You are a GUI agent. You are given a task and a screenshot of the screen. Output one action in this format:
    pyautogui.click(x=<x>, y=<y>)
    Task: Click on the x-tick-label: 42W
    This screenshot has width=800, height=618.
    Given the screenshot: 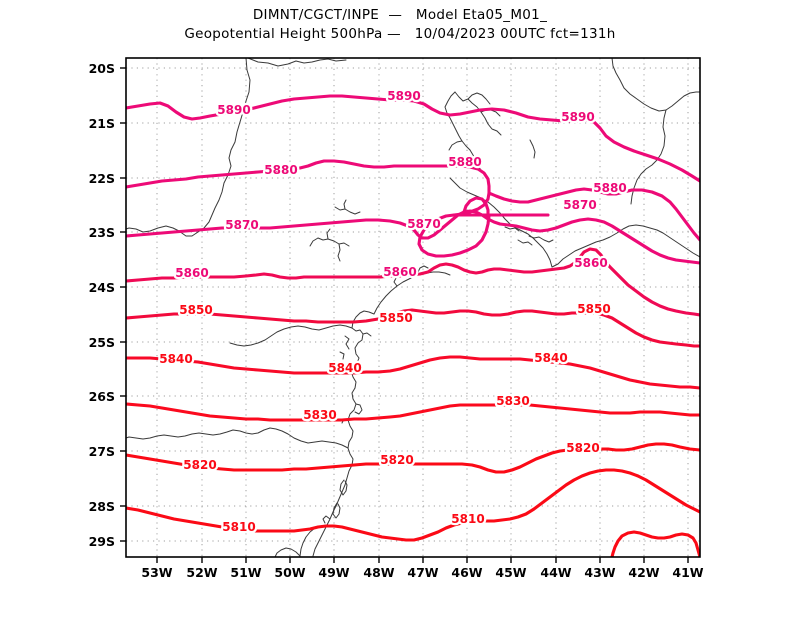 What is the action you would take?
    pyautogui.click(x=643, y=572)
    